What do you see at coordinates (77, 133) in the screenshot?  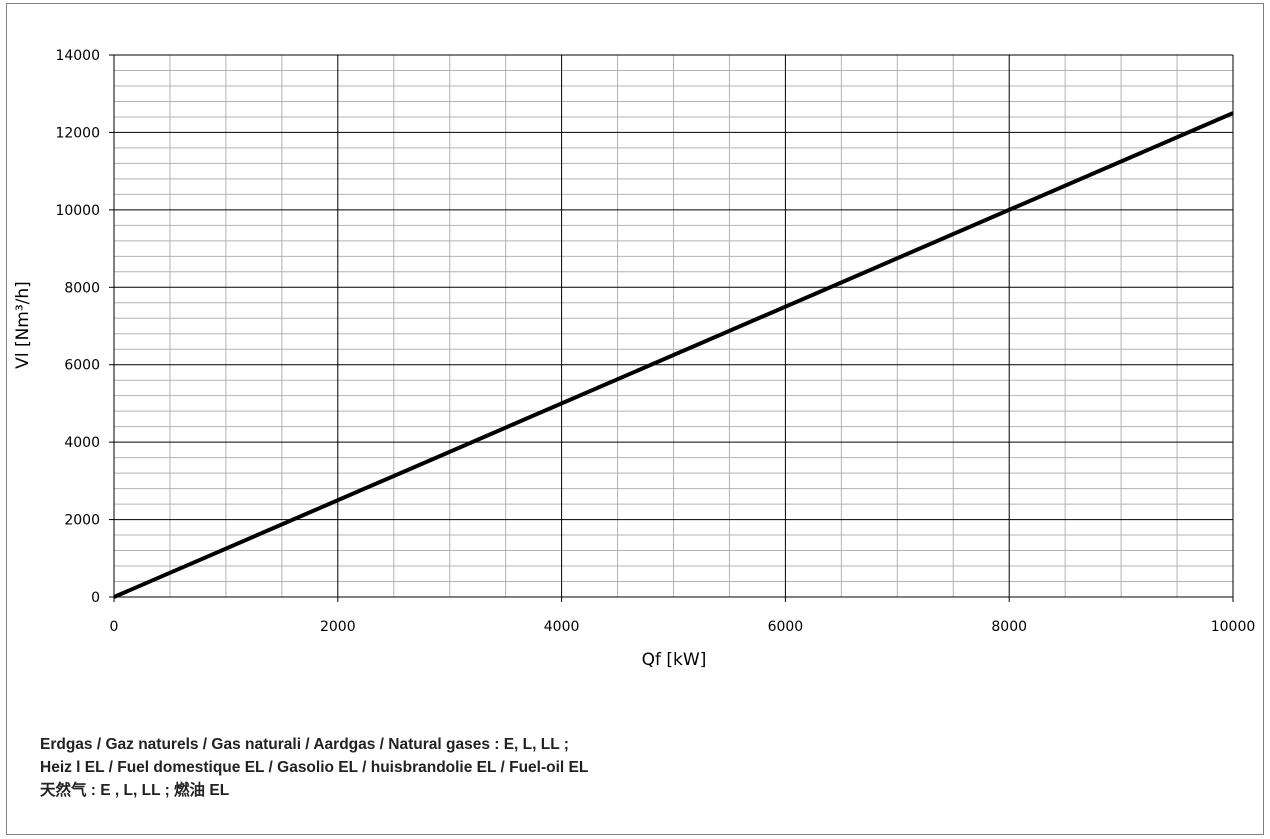 I see `y-tick-label: 12000` at bounding box center [77, 133].